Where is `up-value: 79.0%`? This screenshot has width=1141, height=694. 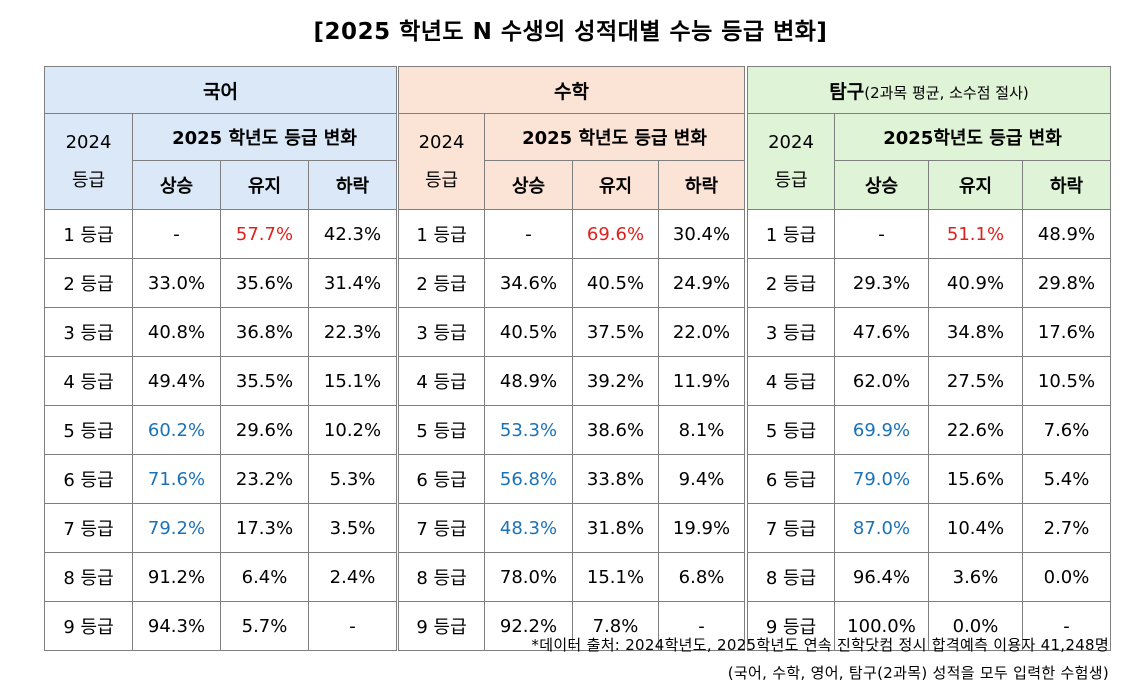
up-value: 79.0% is located at coordinates (881, 479).